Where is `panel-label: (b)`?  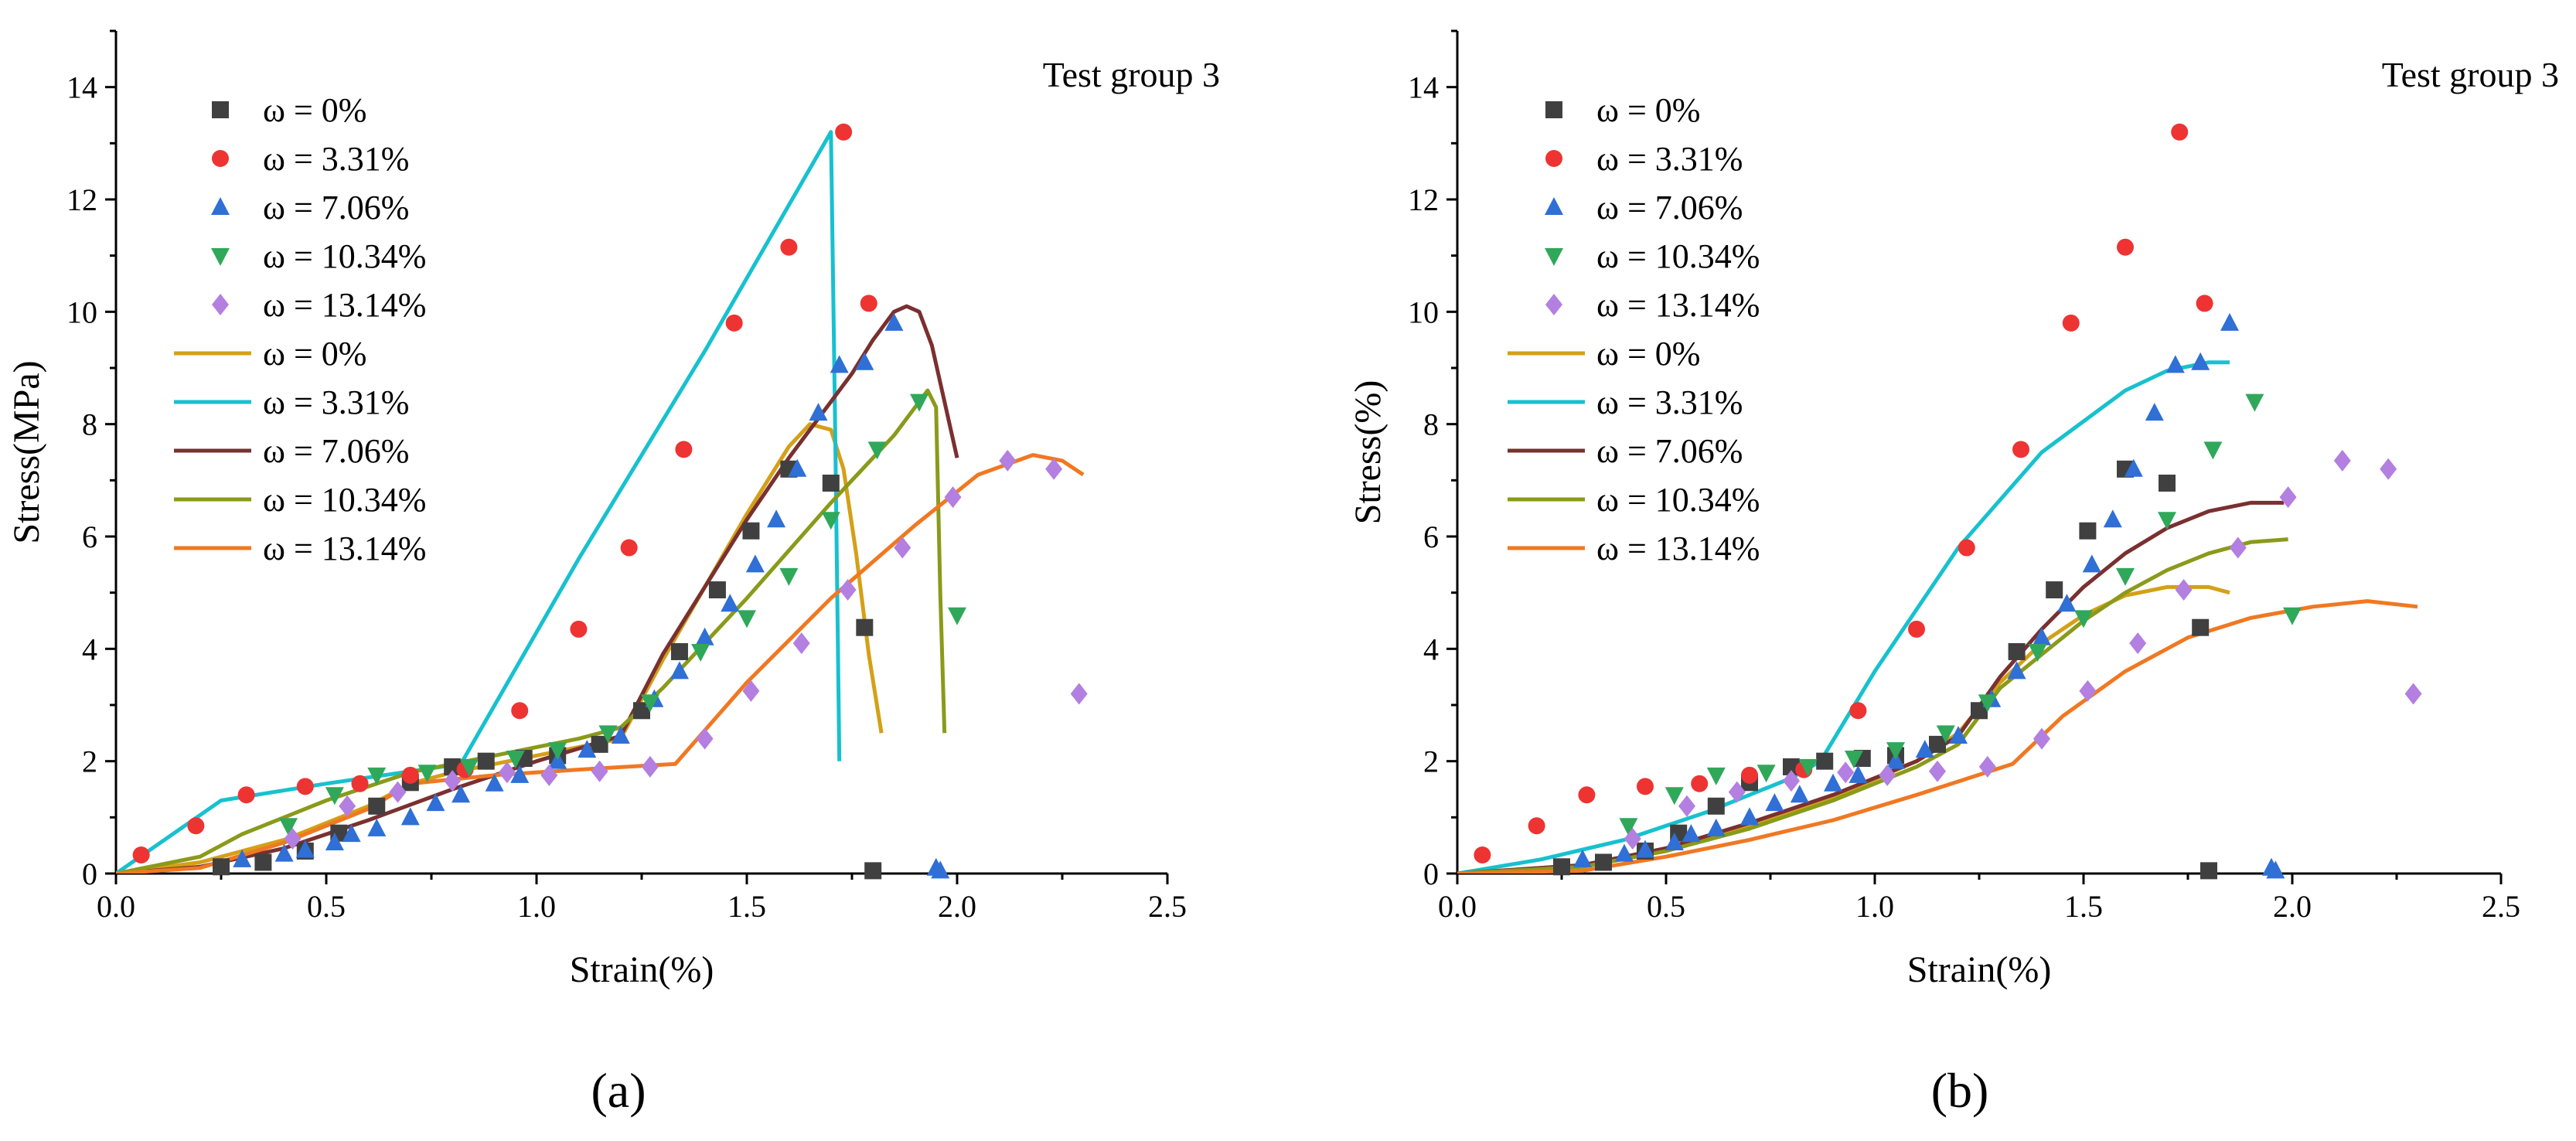
panel-label: (b) is located at coordinates (1960, 1090).